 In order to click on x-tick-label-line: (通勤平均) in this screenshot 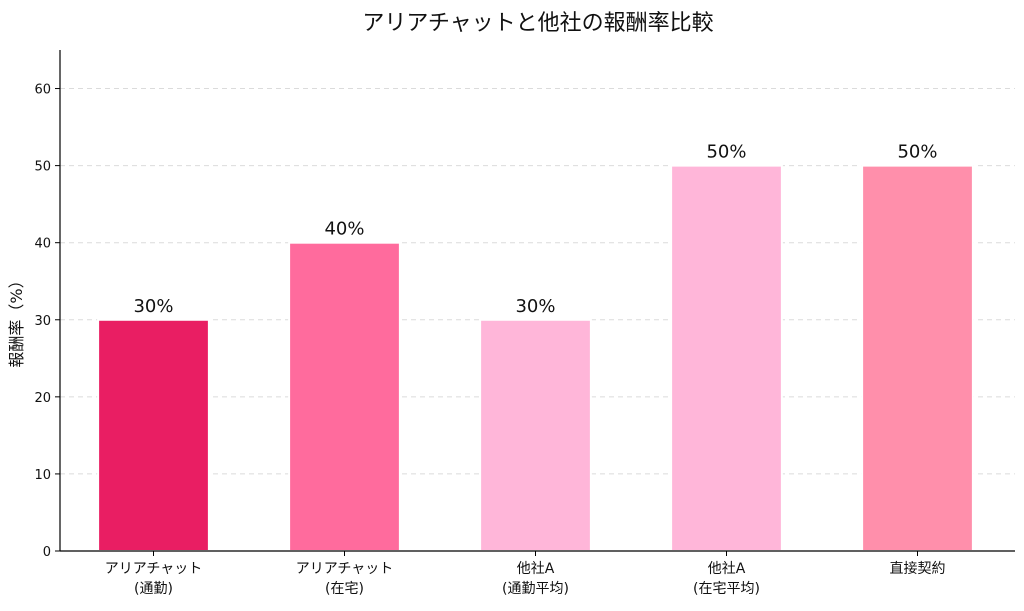, I will do `click(535, 589)`.